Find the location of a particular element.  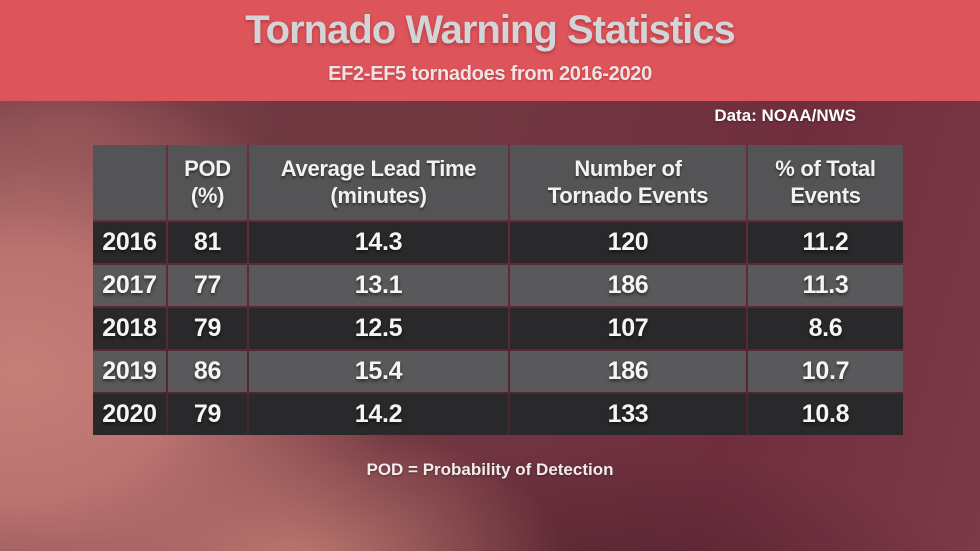

column-header-pct-total: % of Total Events is located at coordinates (825, 182).